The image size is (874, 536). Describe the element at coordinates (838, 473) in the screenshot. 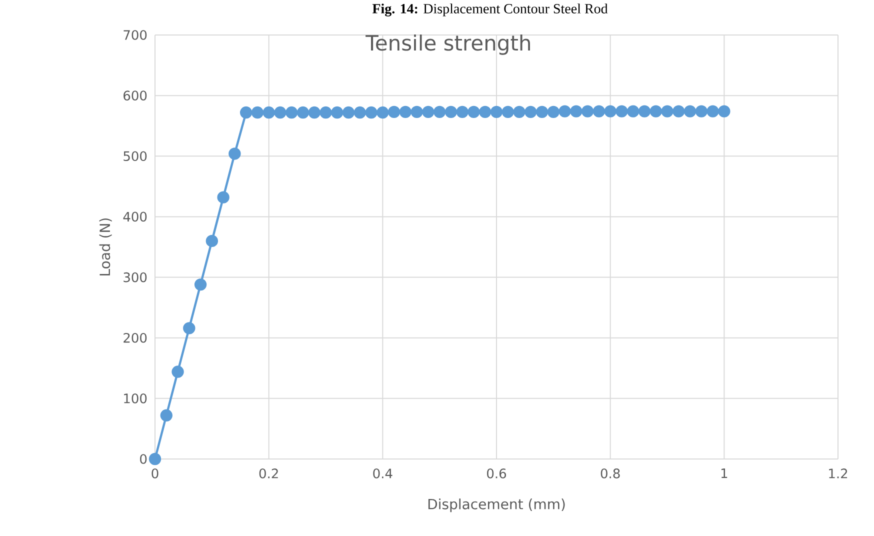

I see `x-tick-label: 1.2` at that location.